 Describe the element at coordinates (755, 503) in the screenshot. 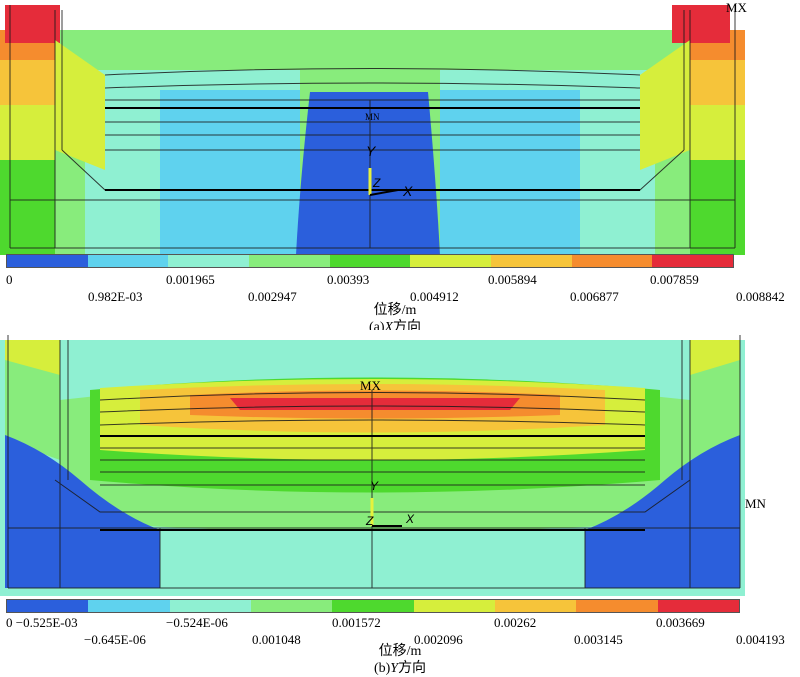

I see `min-marker-b: MN` at that location.